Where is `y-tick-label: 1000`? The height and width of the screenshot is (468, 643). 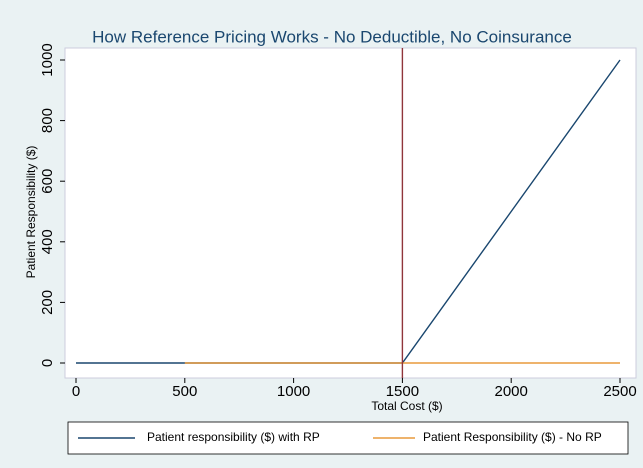
y-tick-label: 1000 is located at coordinates (47, 59).